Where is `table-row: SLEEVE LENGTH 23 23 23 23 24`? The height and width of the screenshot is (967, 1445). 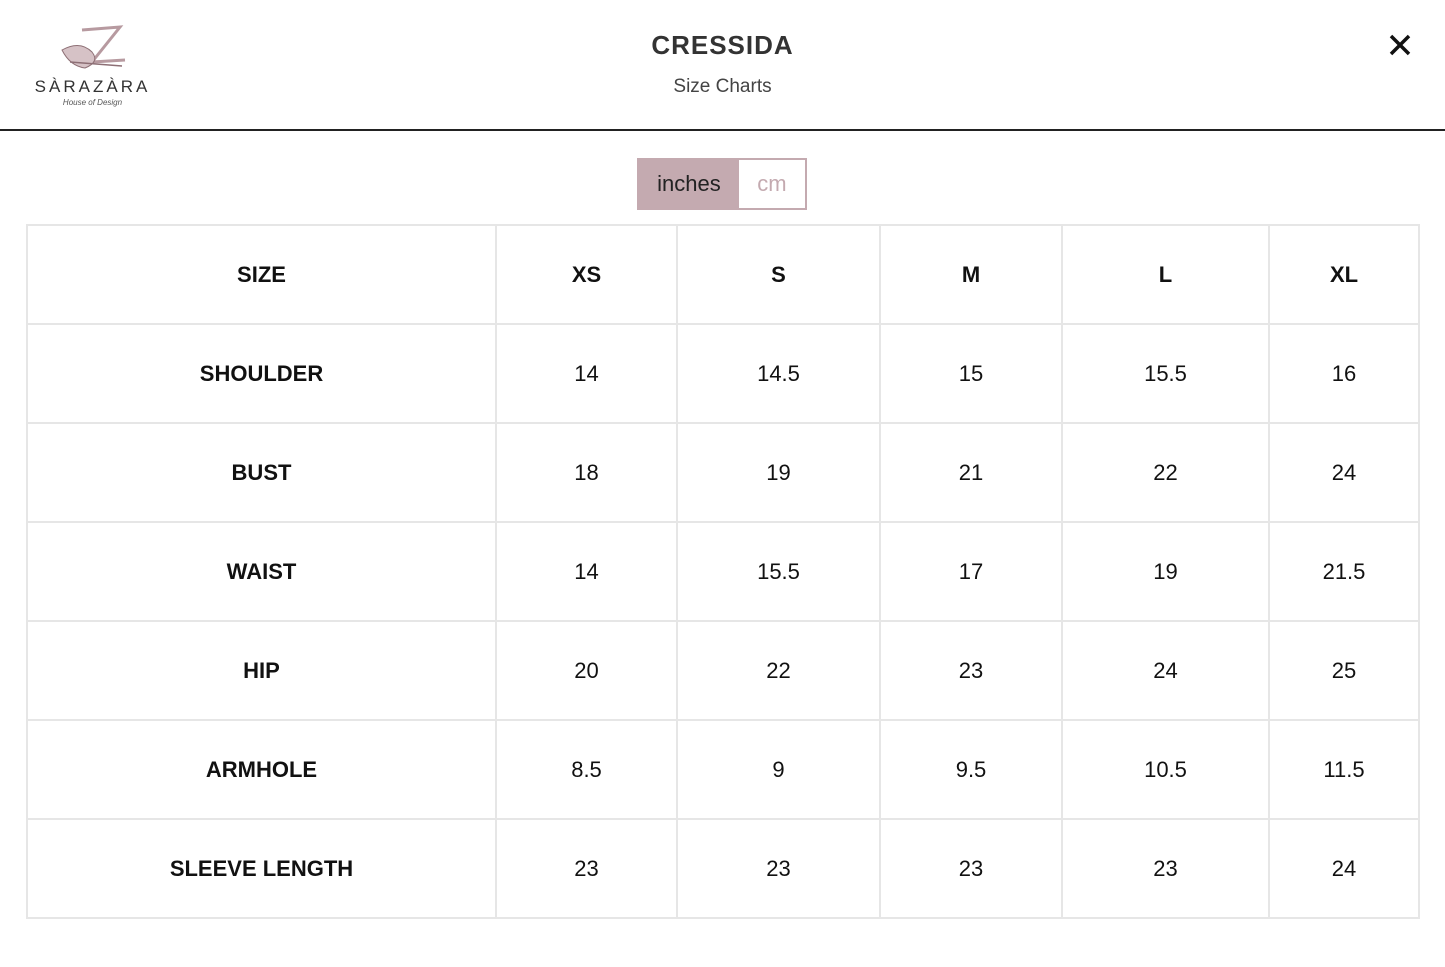 table-row: SLEEVE LENGTH 23 23 23 23 24 is located at coordinates (723, 868).